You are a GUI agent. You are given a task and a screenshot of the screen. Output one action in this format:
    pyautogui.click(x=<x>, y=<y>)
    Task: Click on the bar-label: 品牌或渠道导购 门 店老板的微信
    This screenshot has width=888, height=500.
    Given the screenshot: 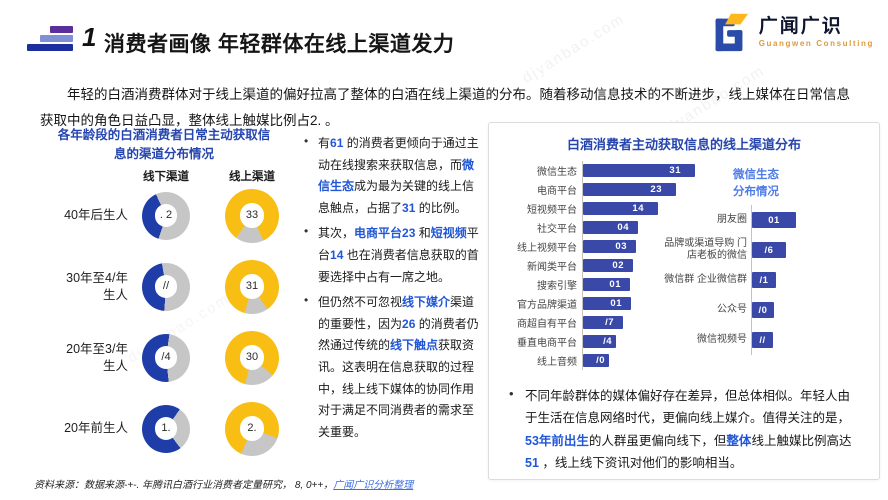 What is the action you would take?
    pyautogui.click(x=705, y=249)
    